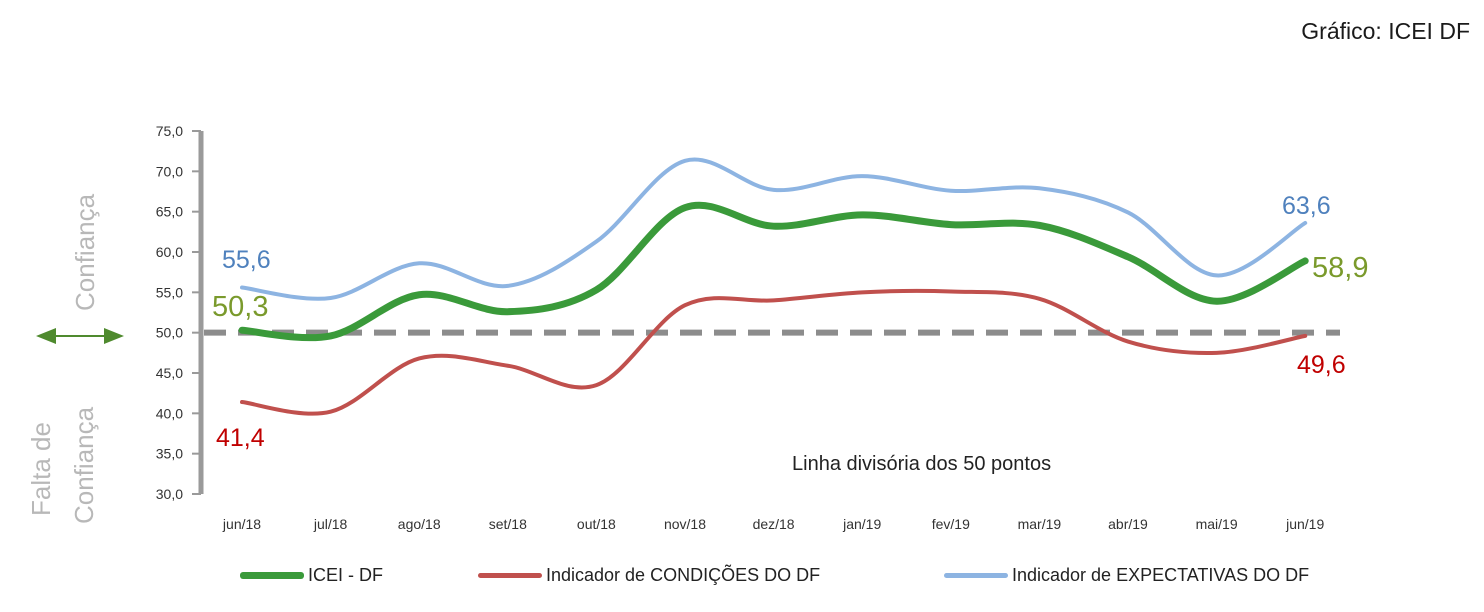 This screenshot has width=1484, height=612. I want to click on legend-label-condicoes: Indicador de CONDIÇÕES DO DF, so click(683, 574).